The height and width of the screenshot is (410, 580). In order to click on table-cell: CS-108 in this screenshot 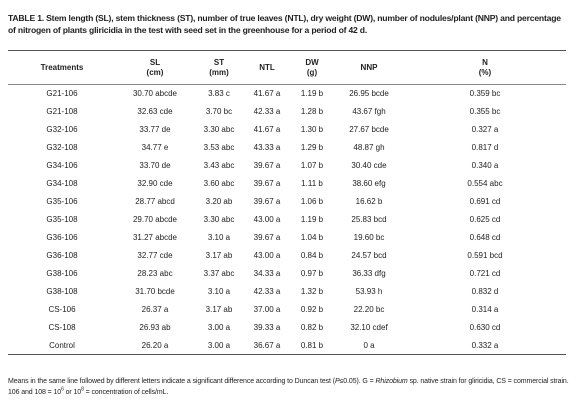, I will do `click(62, 327)`.